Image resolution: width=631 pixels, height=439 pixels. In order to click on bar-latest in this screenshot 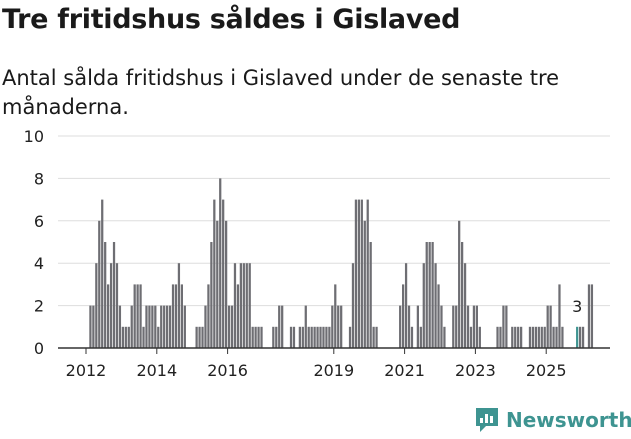, I will do `click(577, 337)`.